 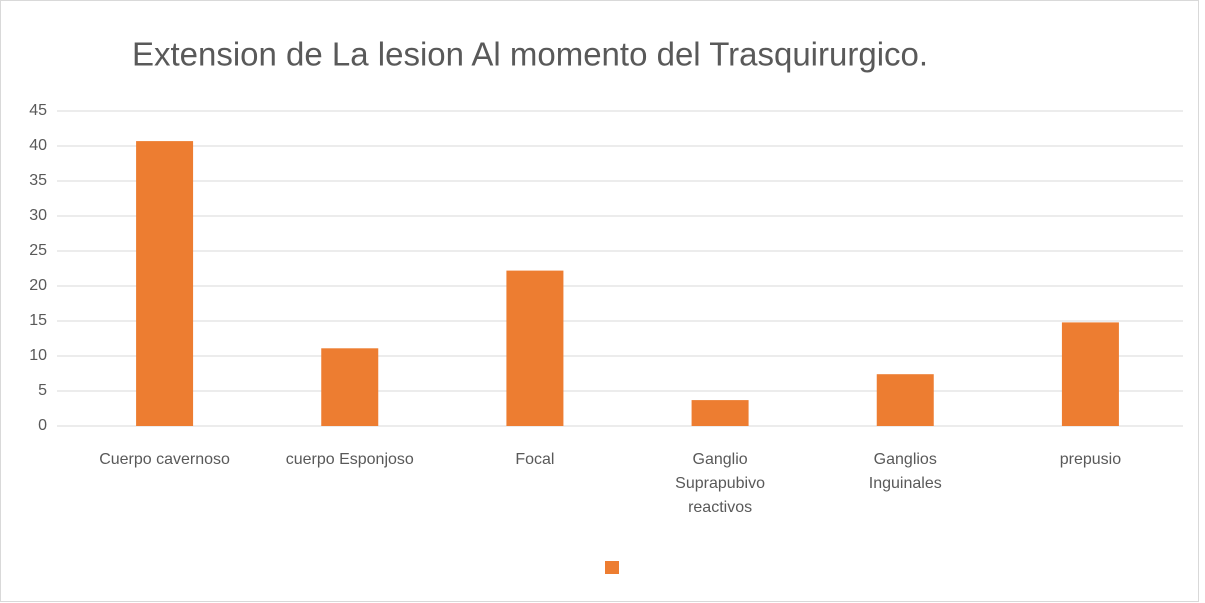 What do you see at coordinates (38, 285) in the screenshot?
I see `y-tick-label: 20` at bounding box center [38, 285].